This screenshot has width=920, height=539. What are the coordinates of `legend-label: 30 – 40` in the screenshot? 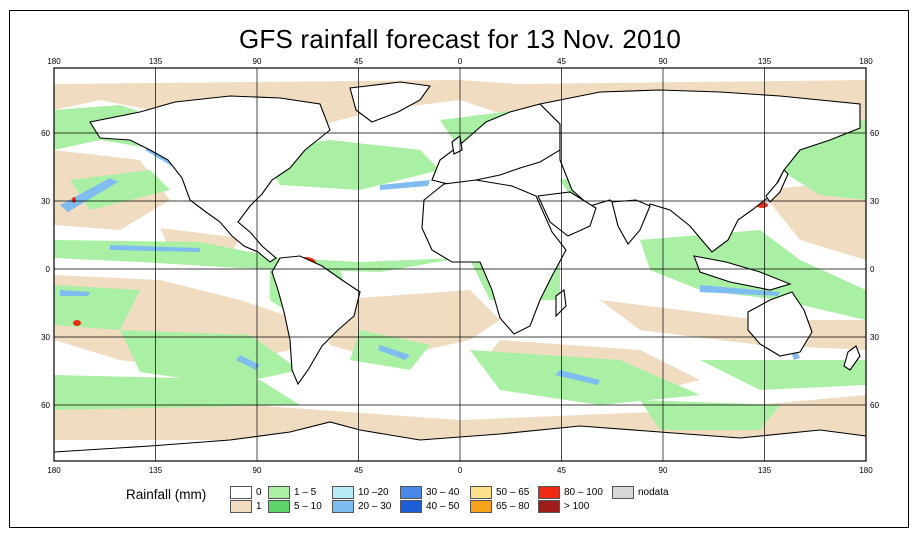 It's located at (443, 492).